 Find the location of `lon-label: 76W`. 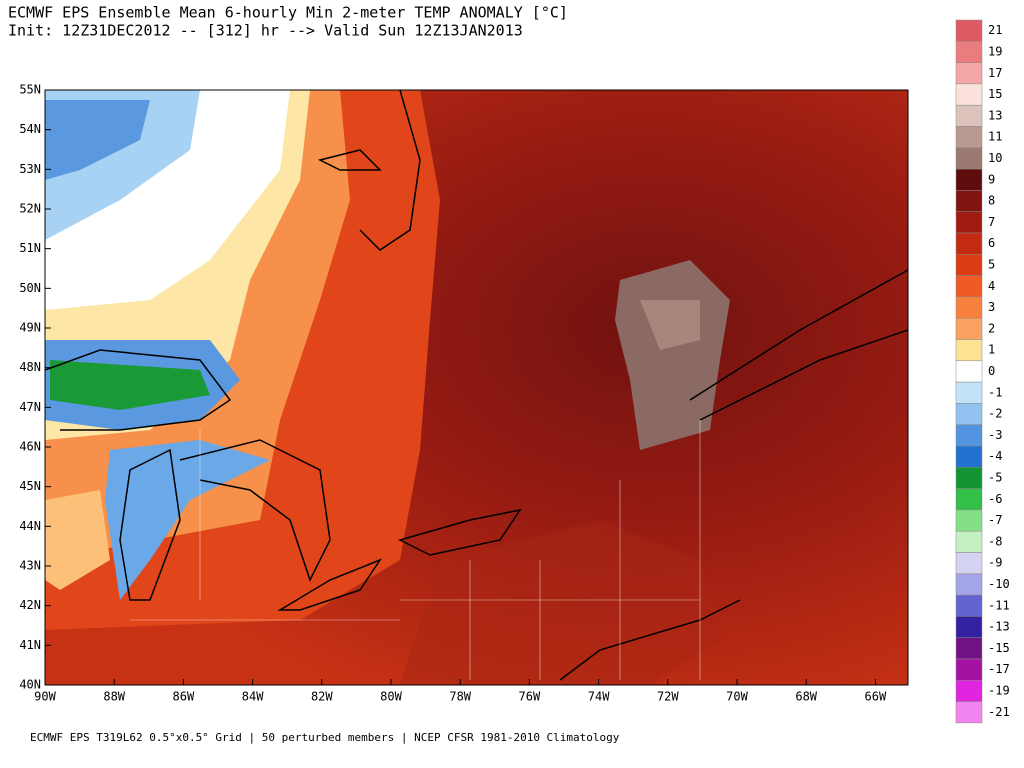

lon-label: 76W is located at coordinates (530, 697).